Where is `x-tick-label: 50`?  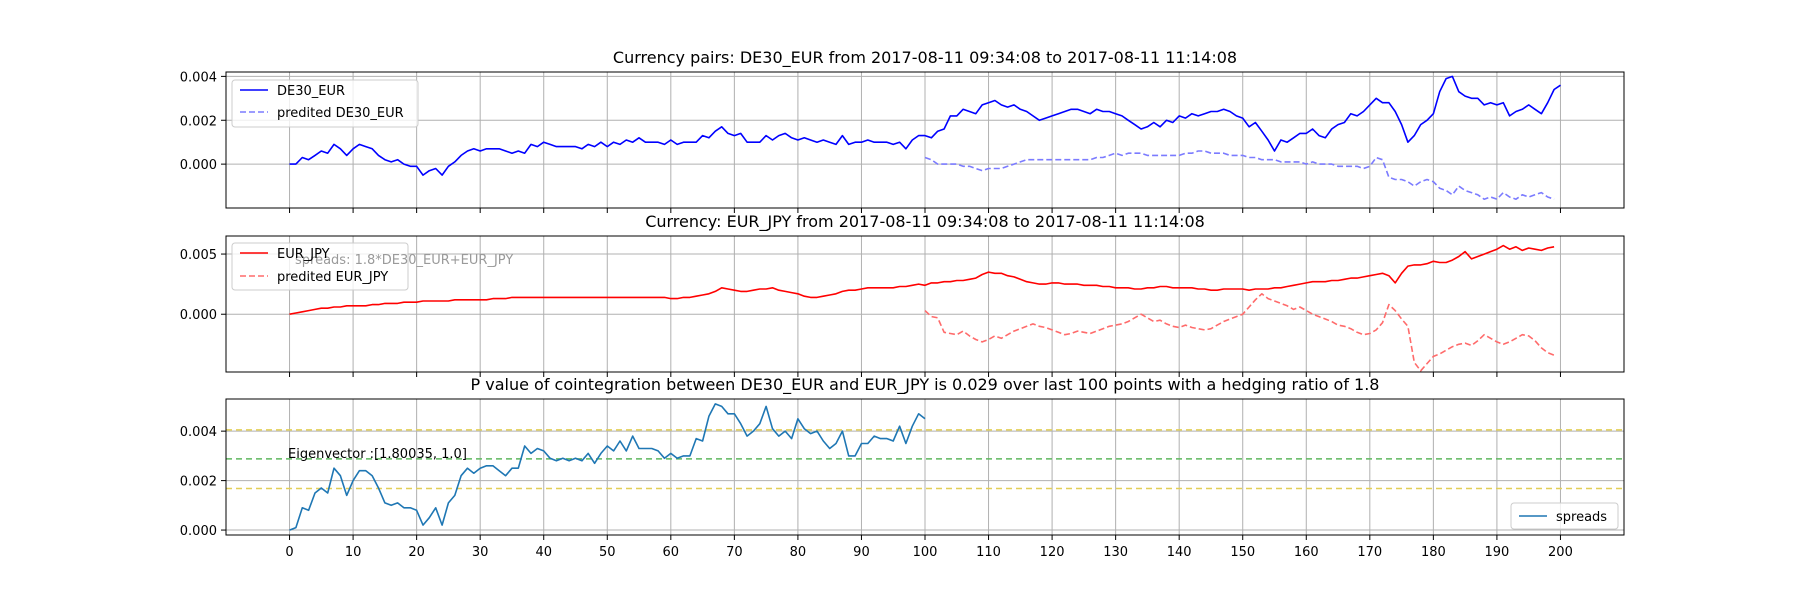
x-tick-label: 50 is located at coordinates (607, 552).